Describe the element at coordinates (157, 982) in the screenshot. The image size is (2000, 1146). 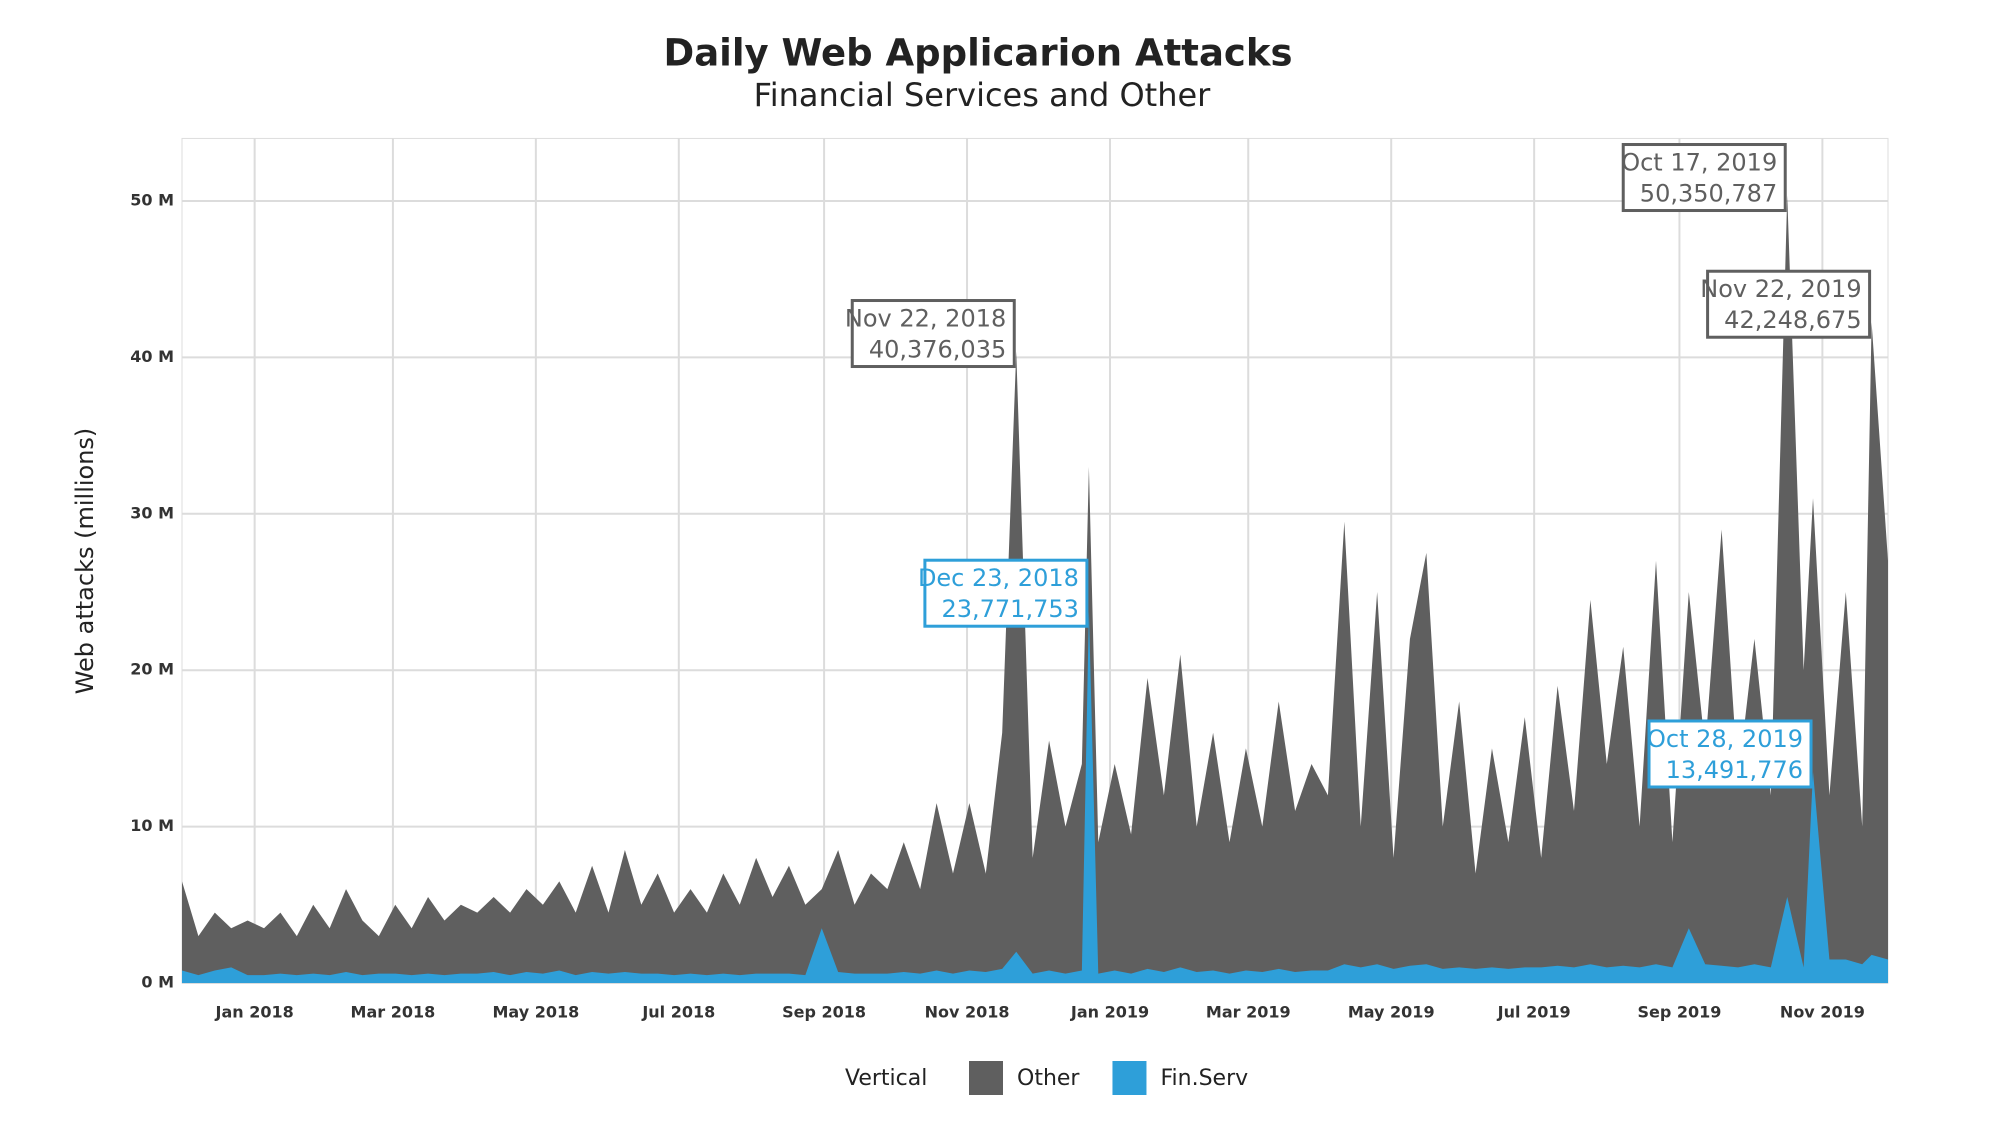
I see `y-tick-label: 0 M` at that location.